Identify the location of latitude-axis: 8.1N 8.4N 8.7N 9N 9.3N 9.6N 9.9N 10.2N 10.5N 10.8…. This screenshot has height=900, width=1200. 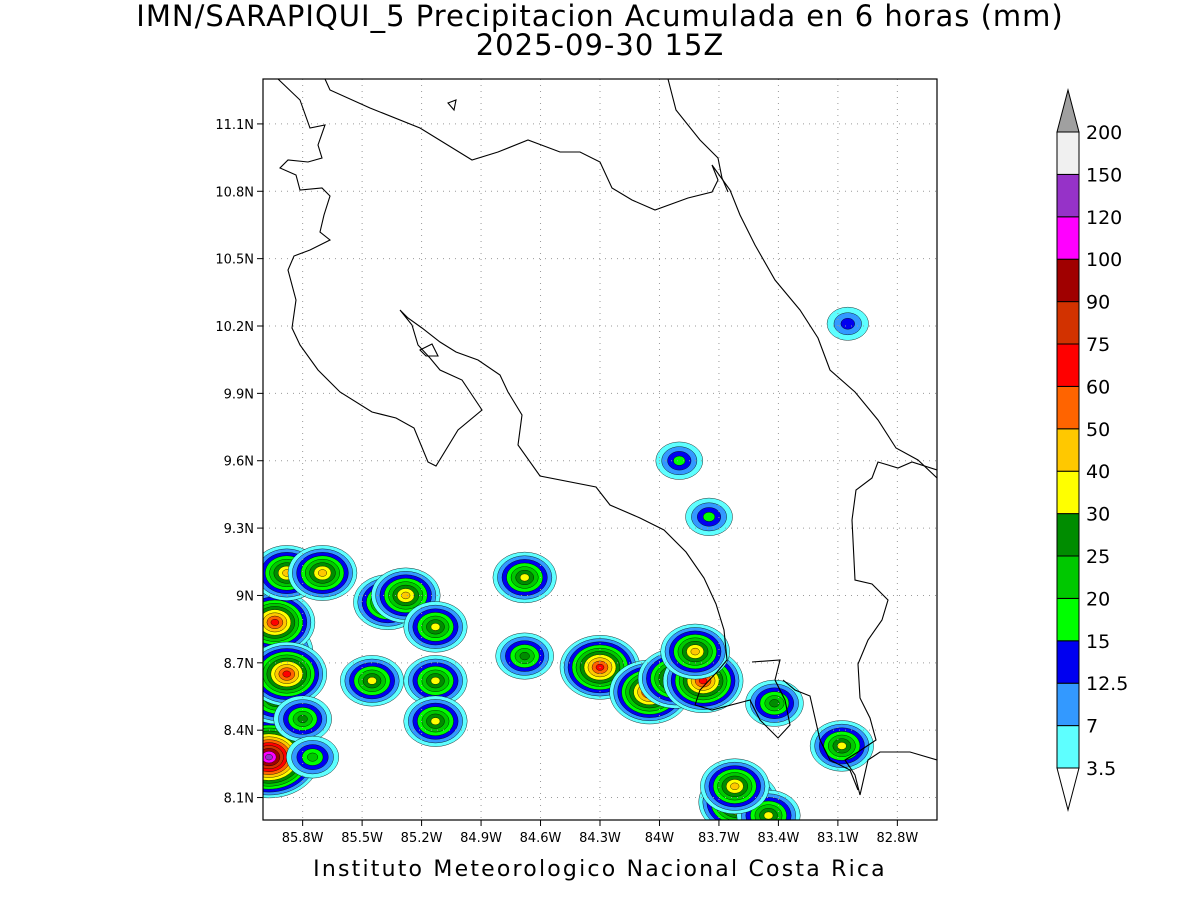
(239, 462).